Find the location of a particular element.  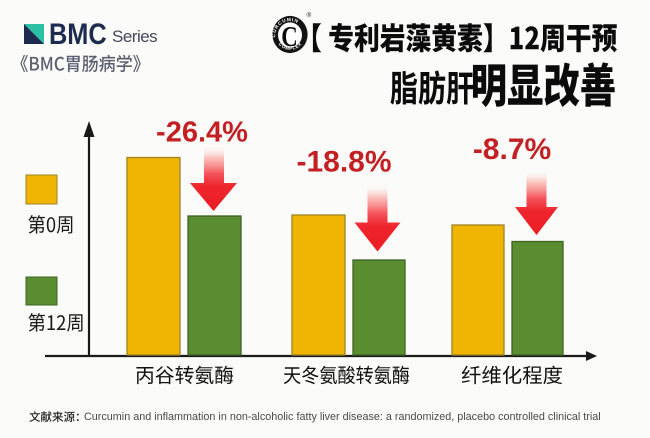

svg-text: -8.7% is located at coordinates (512, 149).